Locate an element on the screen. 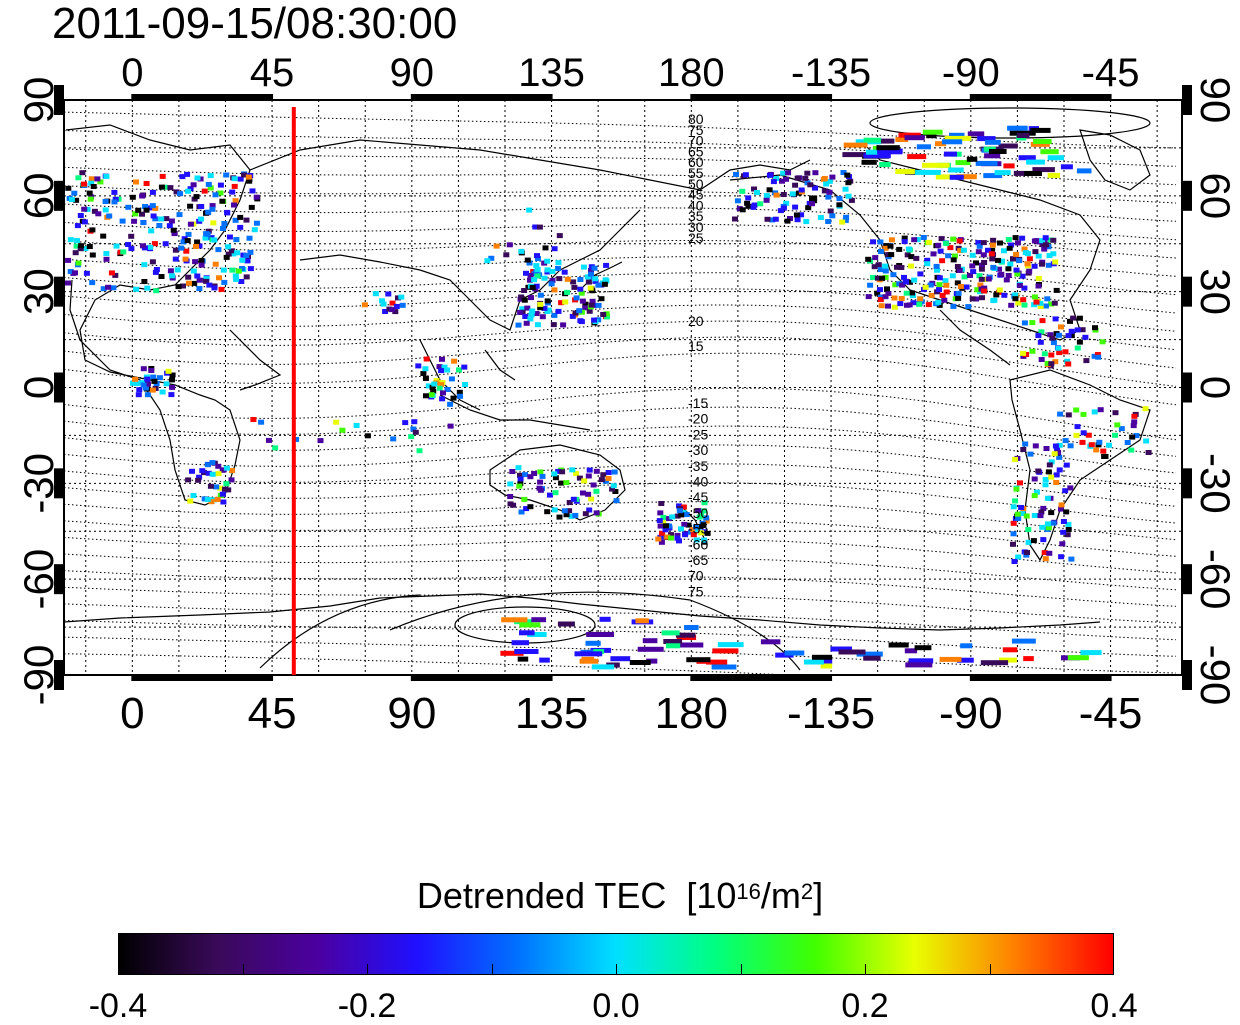 This screenshot has height=1025, width=1240. contour-label: 50 is located at coordinates (696, 184).